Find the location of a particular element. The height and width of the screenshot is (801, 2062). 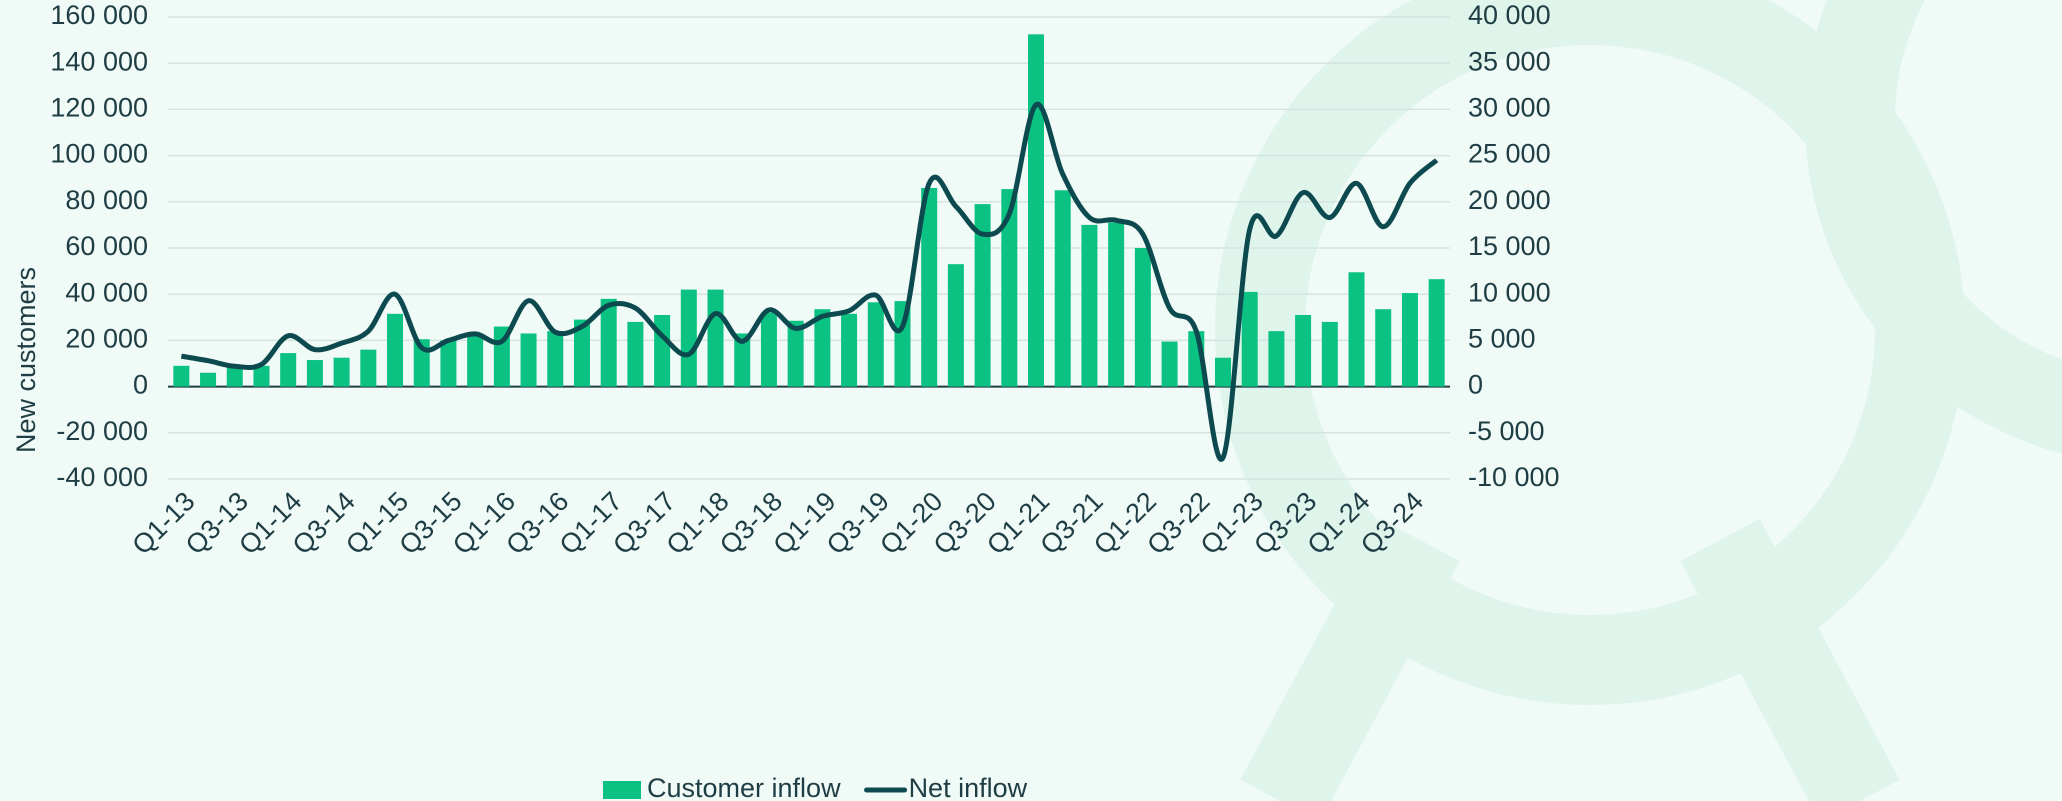

y-tick-label: 120 000 is located at coordinates (99, 108).